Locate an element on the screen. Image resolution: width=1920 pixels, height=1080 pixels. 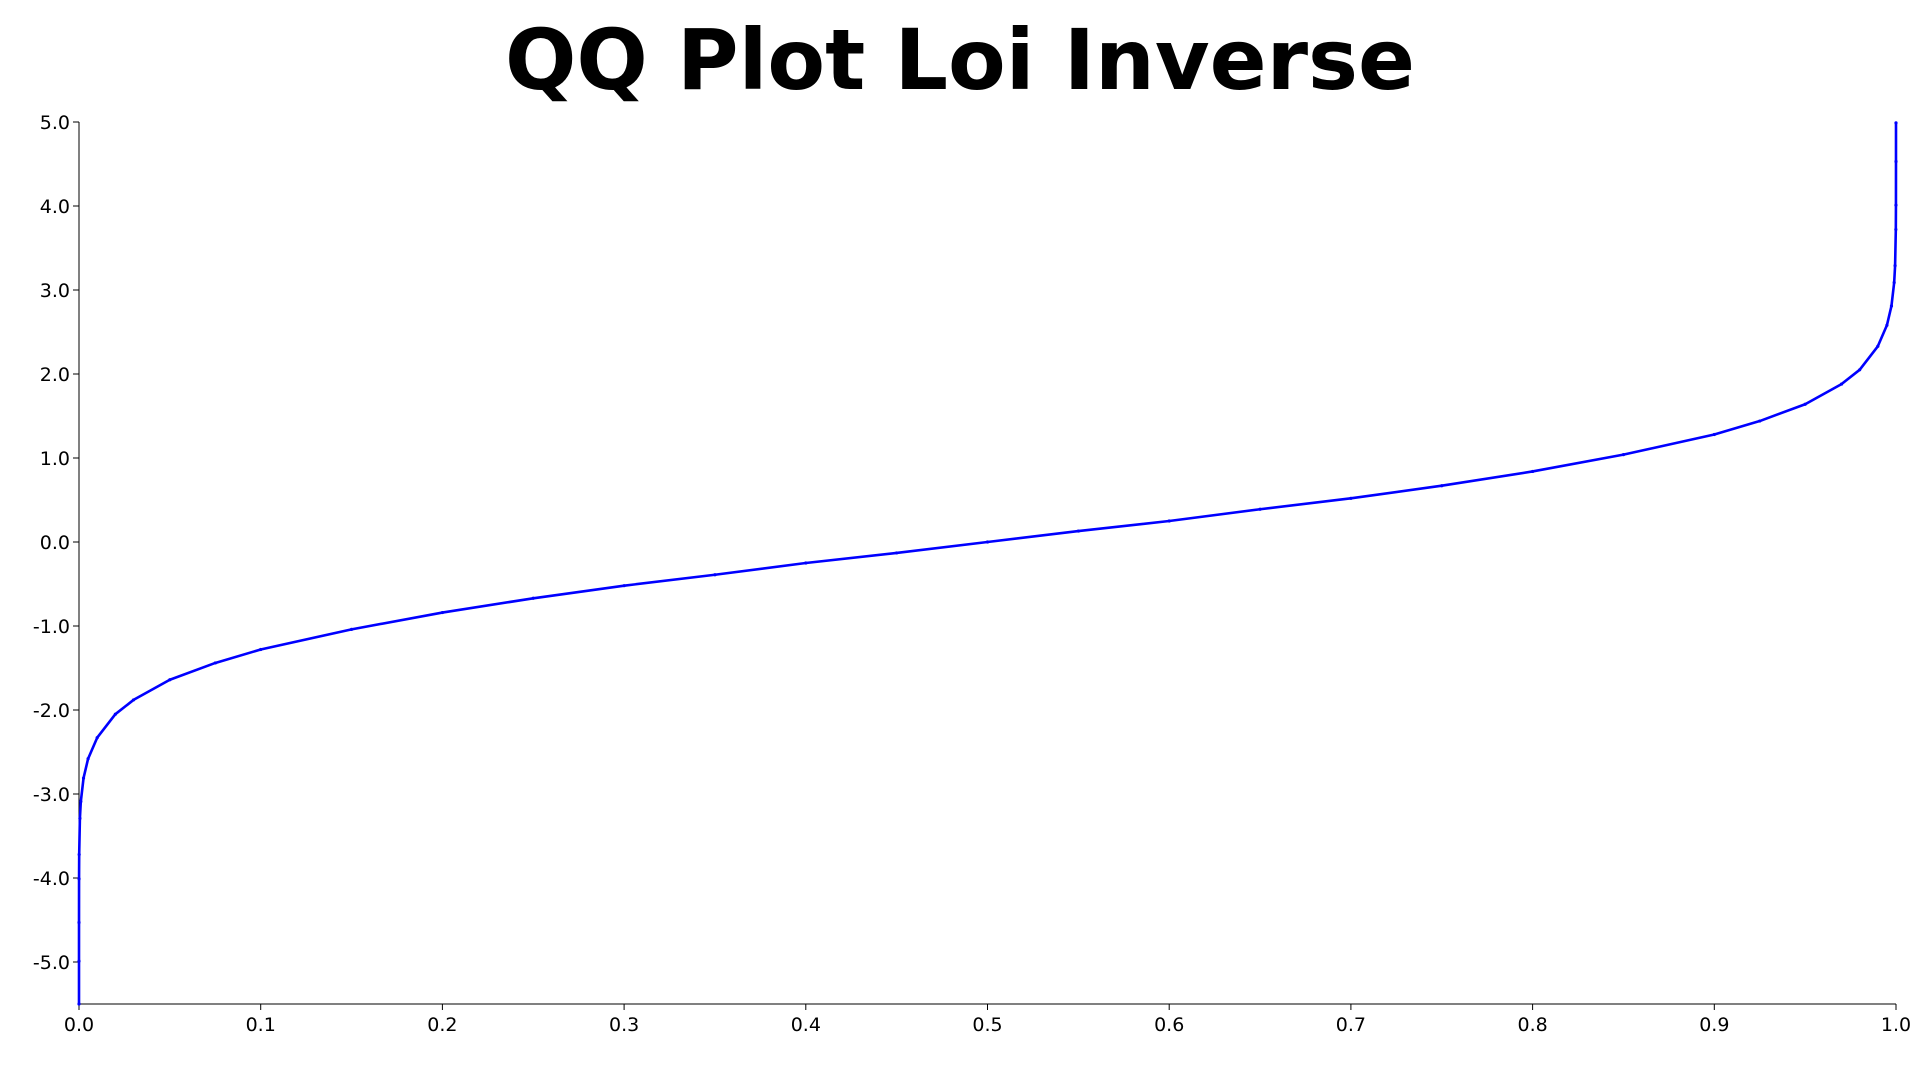
x-tick-label: 0.1 is located at coordinates (261, 1025).